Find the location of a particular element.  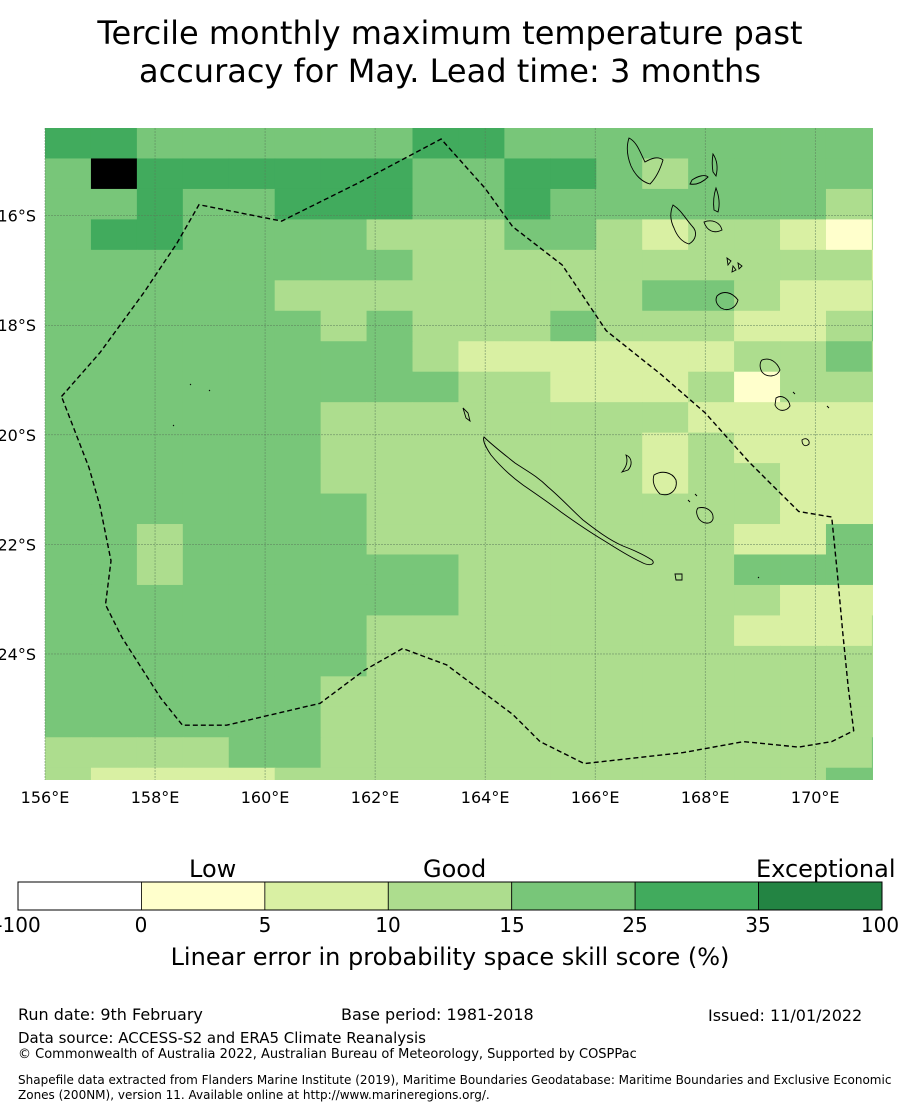

longitude-tick-label: 162°E is located at coordinates (375, 797).